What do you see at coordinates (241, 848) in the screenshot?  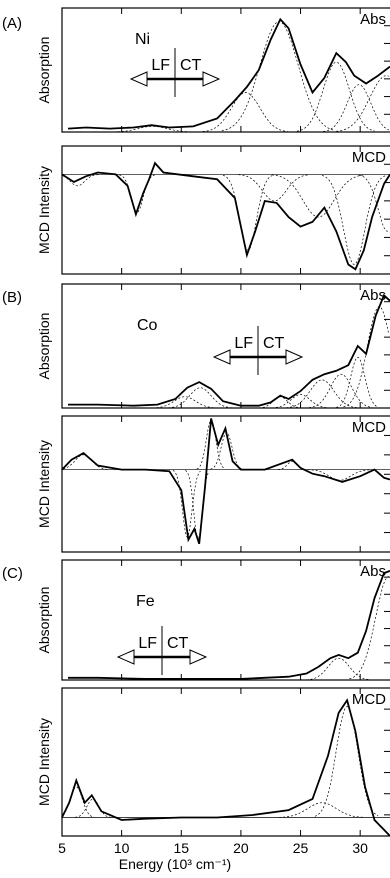 I see `x-tick-label: 20` at bounding box center [241, 848].